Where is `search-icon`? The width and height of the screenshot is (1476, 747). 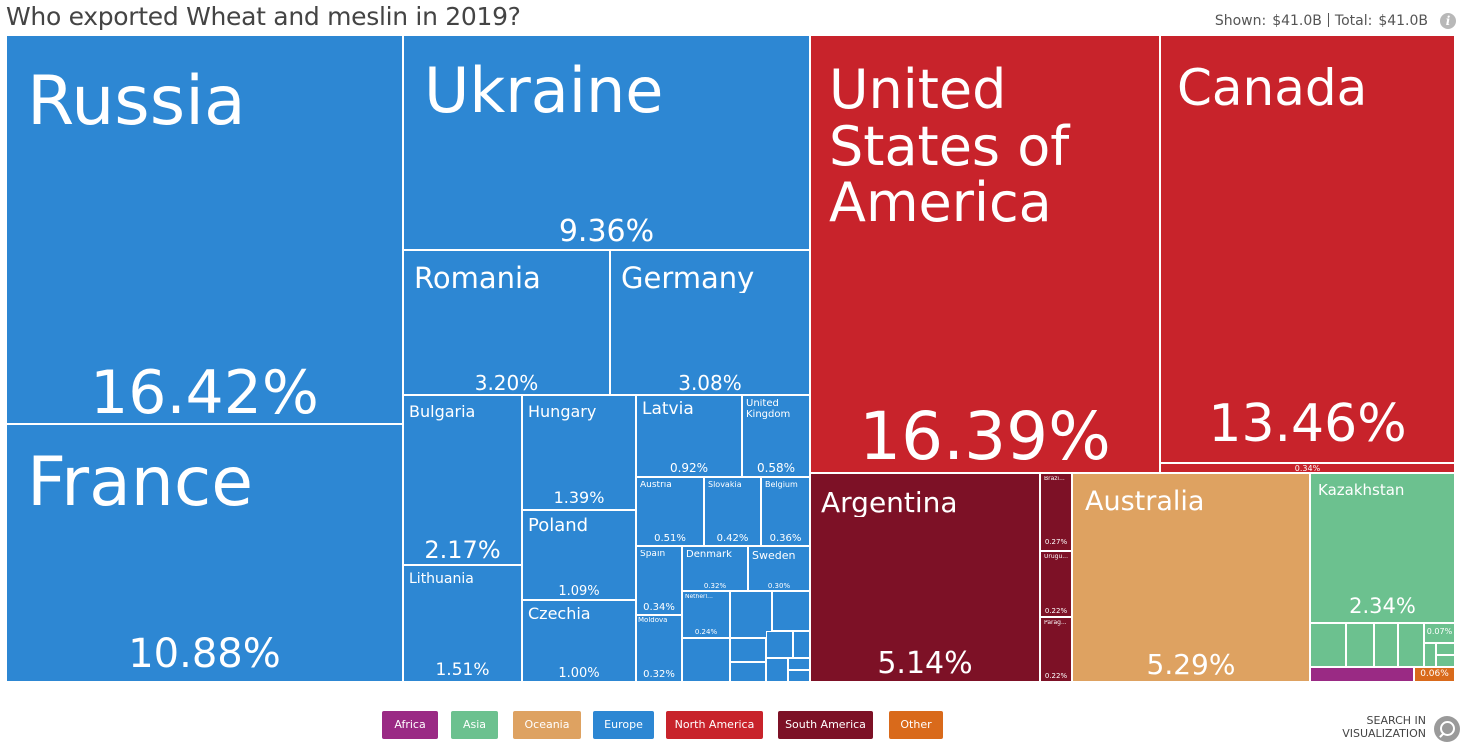 search-icon is located at coordinates (1447, 729).